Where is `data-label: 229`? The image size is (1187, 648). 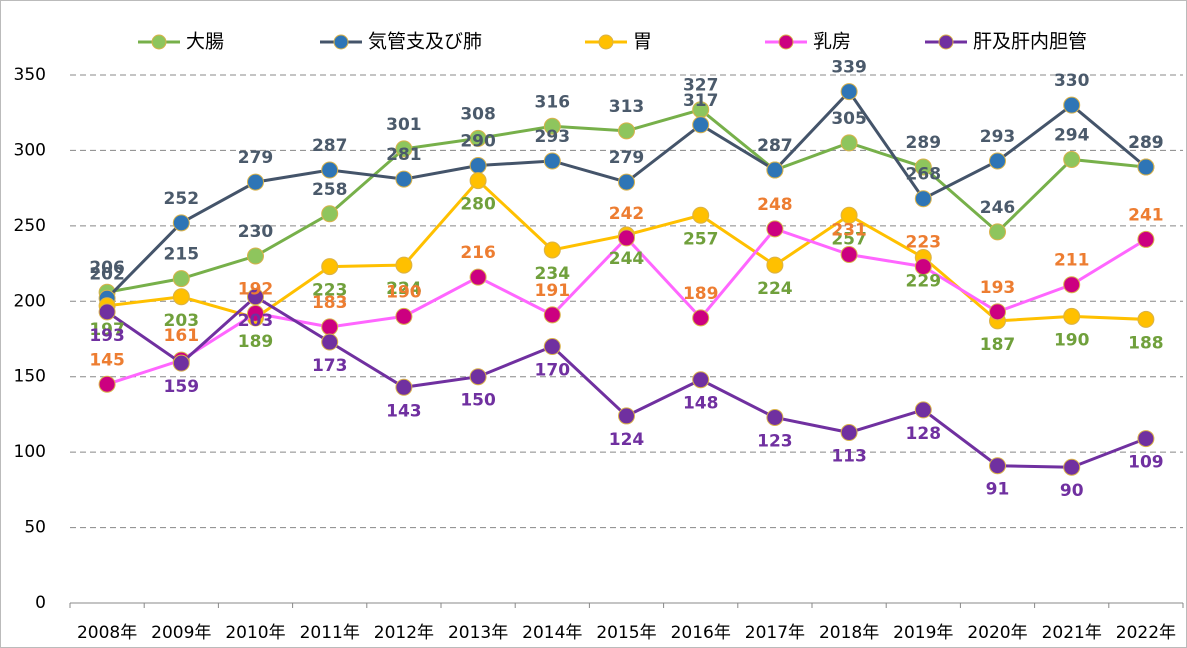 data-label: 229 is located at coordinates (924, 282).